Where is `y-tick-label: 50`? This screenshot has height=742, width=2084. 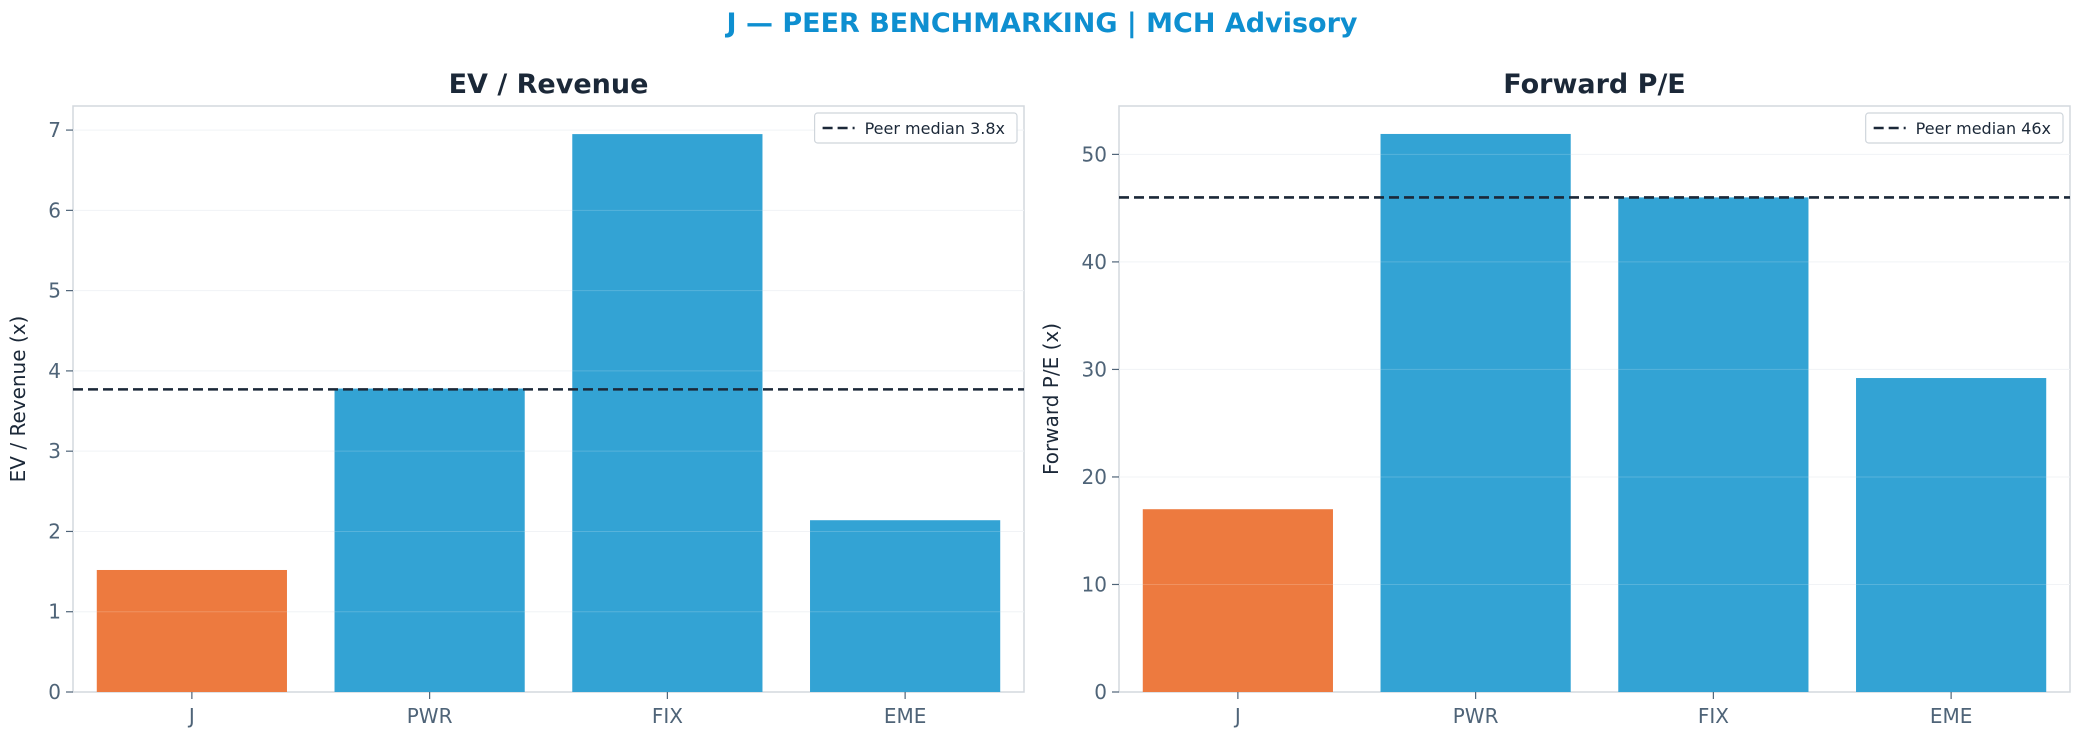
y-tick-label: 50 is located at coordinates (1094, 154).